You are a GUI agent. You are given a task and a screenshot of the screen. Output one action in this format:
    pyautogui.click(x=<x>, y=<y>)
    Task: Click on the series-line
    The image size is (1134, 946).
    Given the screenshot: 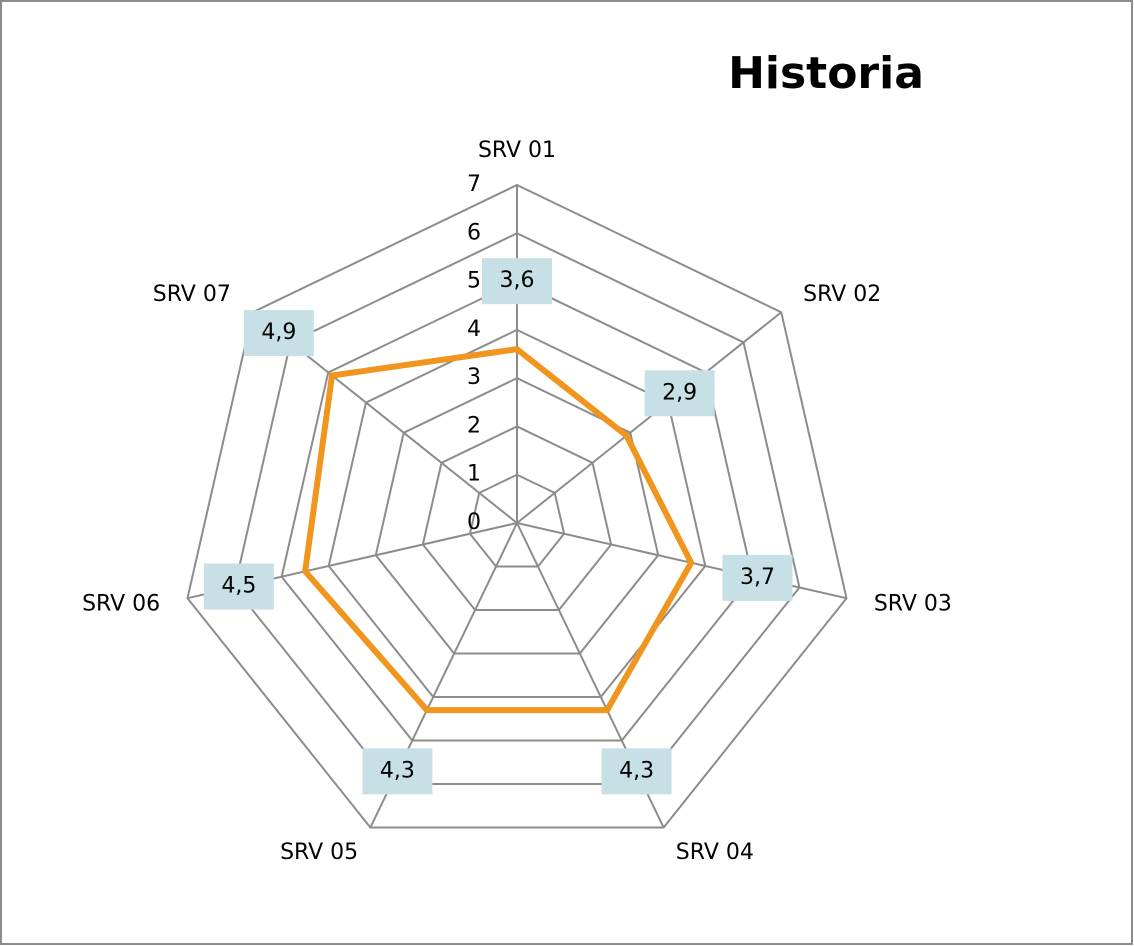 What is the action you would take?
    pyautogui.click(x=498, y=530)
    